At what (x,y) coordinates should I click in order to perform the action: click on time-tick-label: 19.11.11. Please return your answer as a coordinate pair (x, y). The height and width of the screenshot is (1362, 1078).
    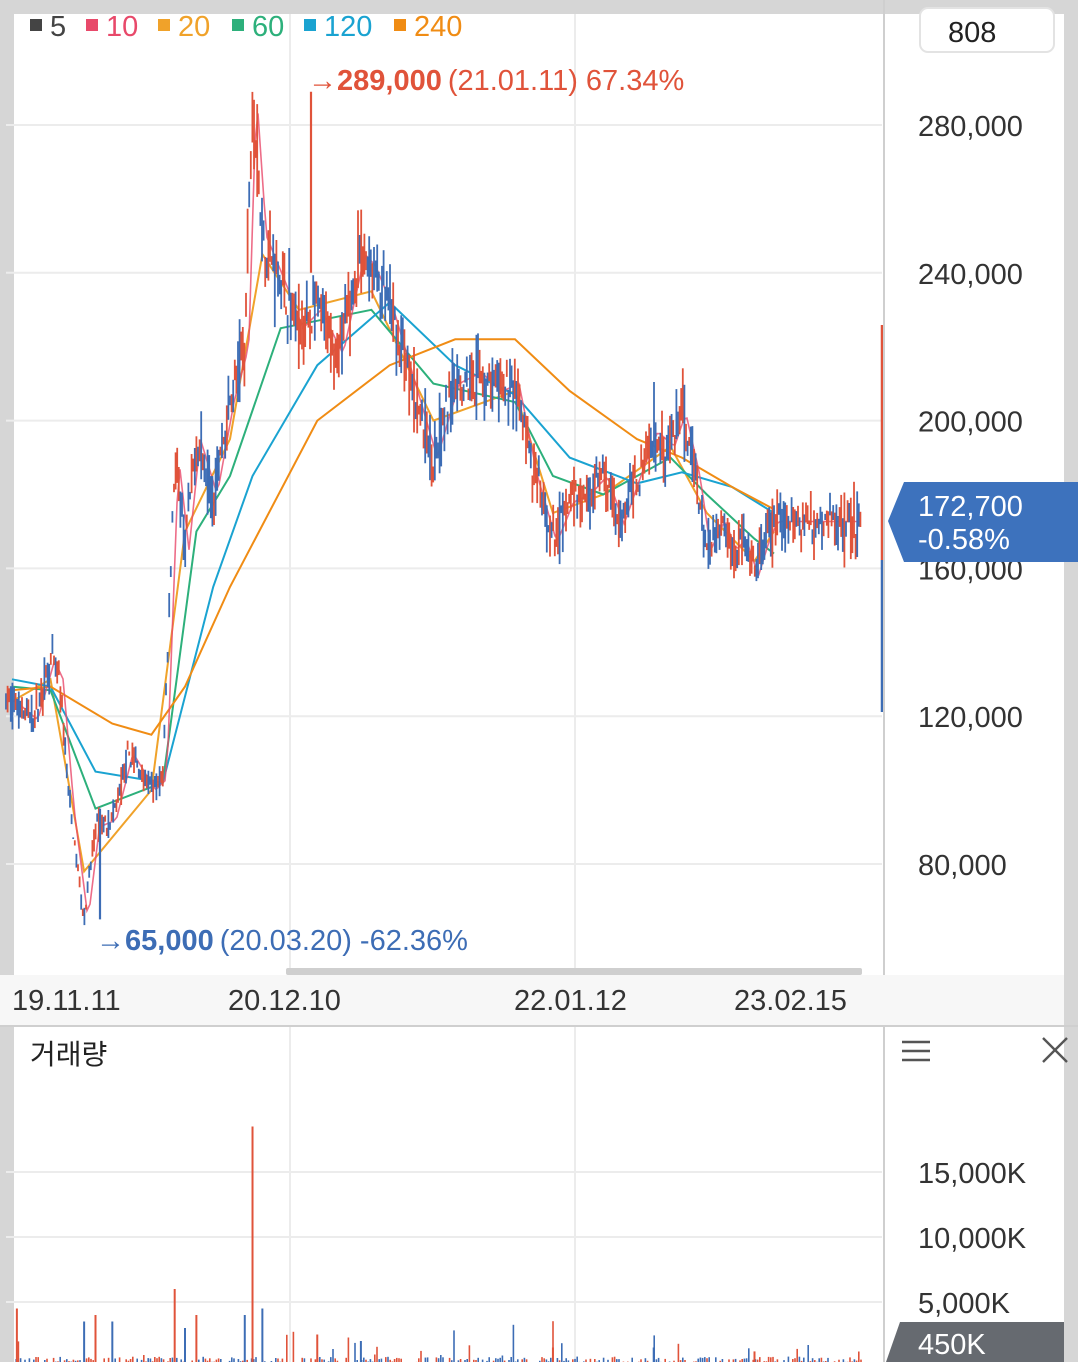
    Looking at the image, I should click on (66, 1001).